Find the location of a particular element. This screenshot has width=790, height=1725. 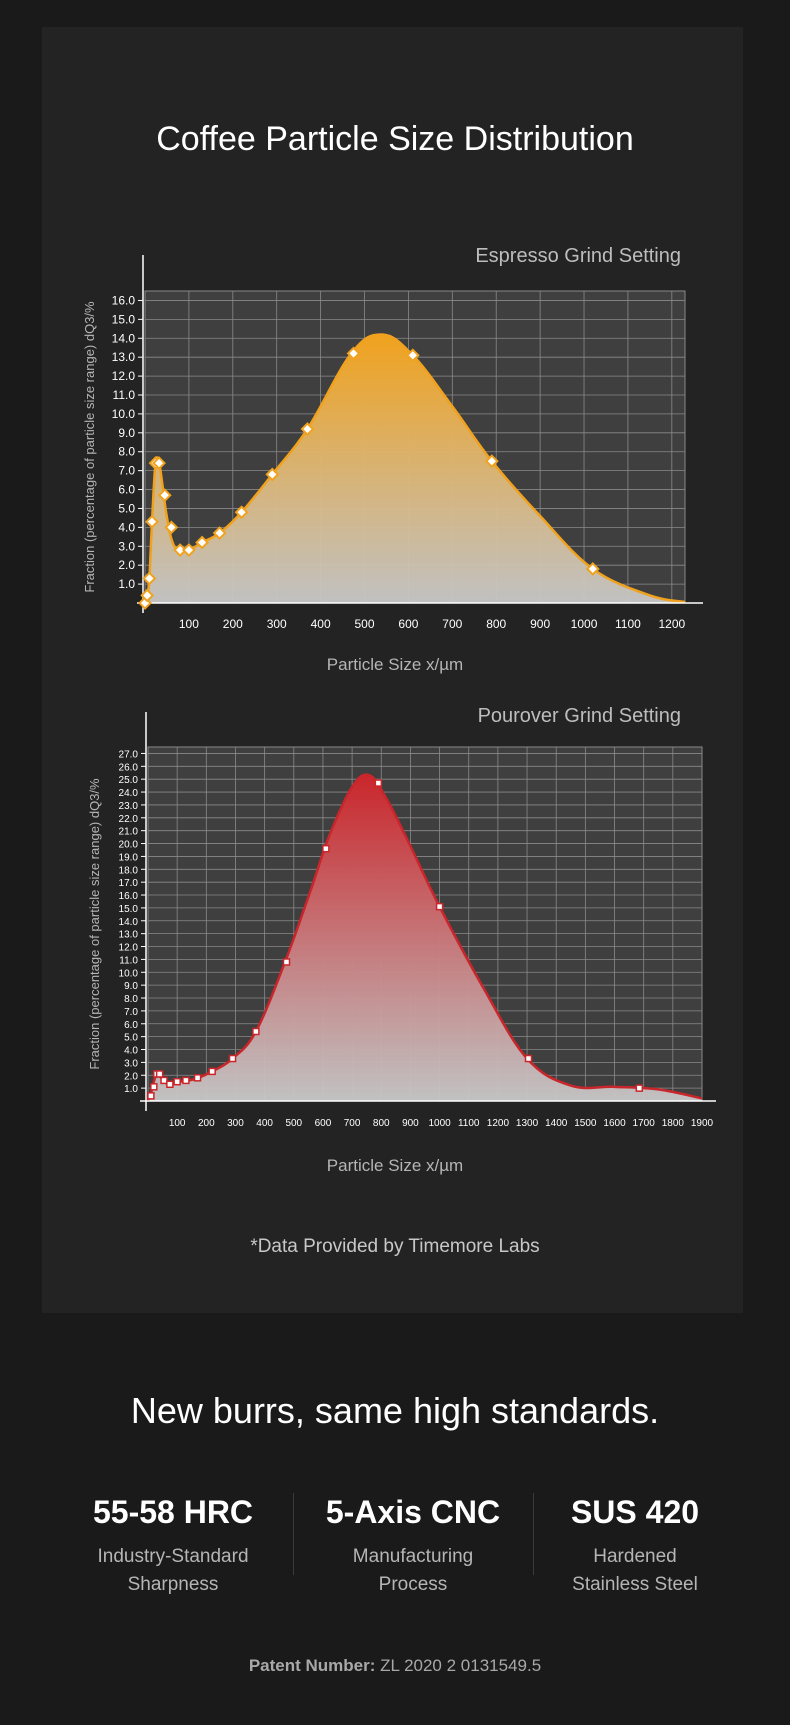

x-tick-label: 1900 is located at coordinates (702, 1123).